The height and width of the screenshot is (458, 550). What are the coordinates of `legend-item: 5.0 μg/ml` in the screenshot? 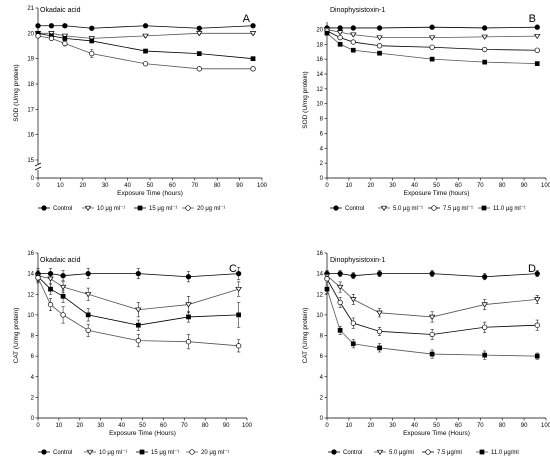 It's located at (394, 452).